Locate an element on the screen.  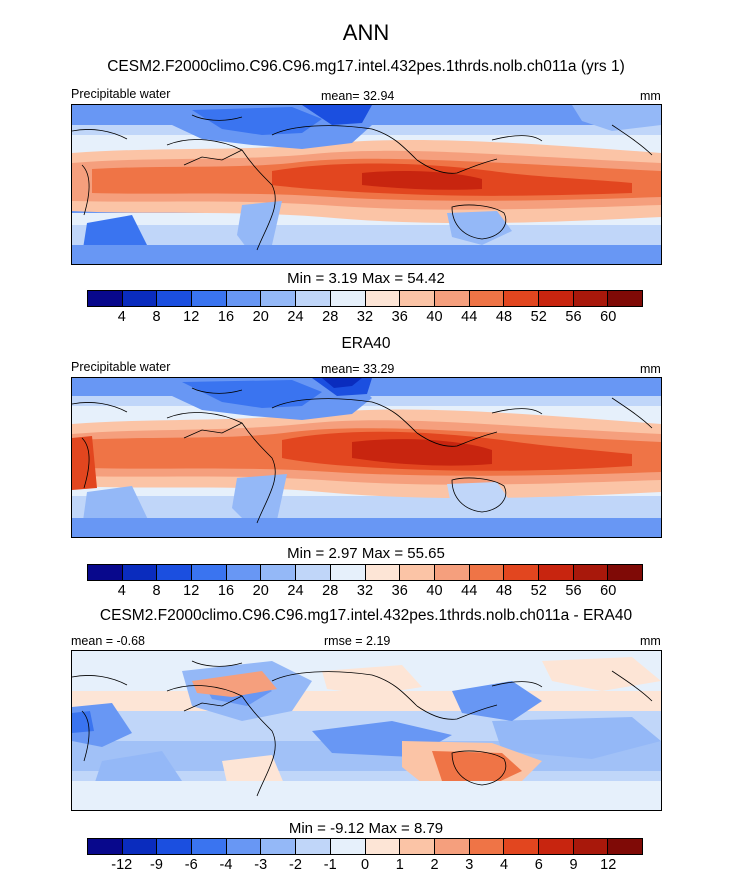
colorbar-tick-label: 60 is located at coordinates (608, 317).